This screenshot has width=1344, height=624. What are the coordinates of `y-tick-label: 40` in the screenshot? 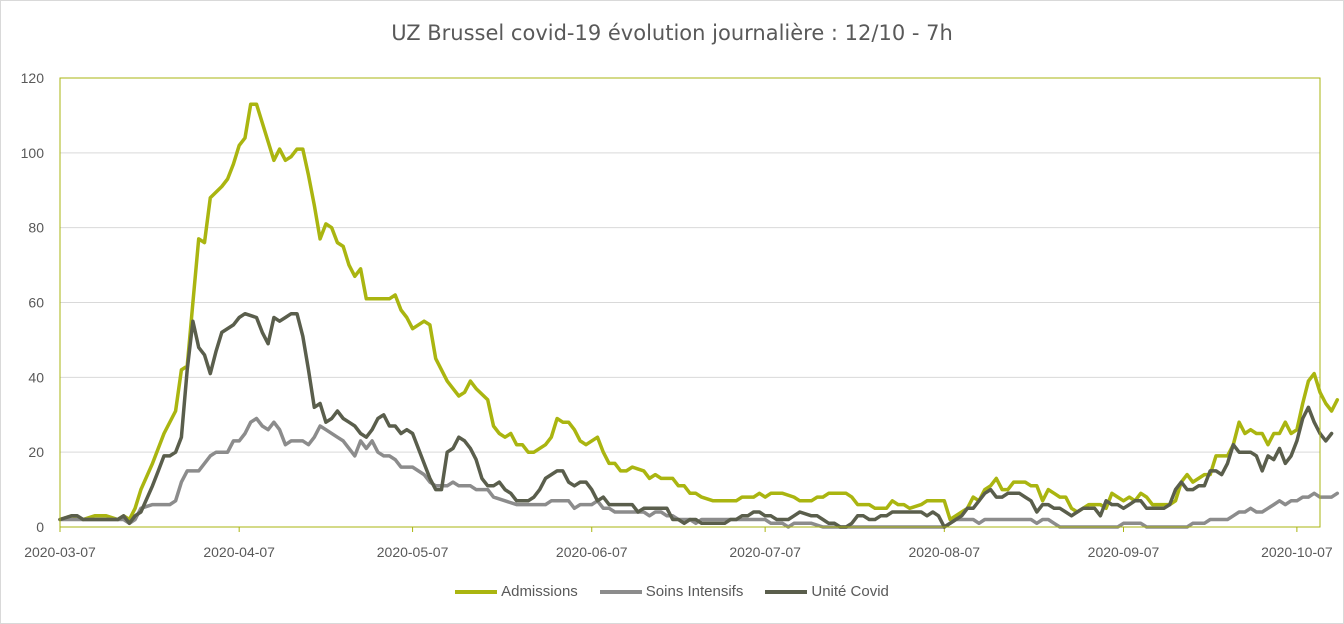 It's located at (36, 377).